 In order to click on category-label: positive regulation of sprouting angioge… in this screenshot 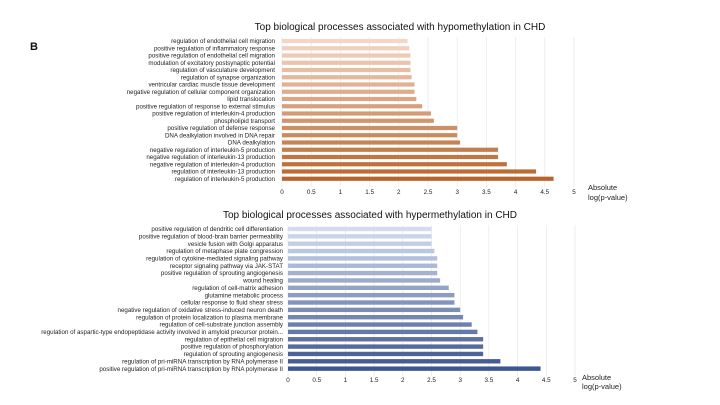, I will do `click(222, 273)`.